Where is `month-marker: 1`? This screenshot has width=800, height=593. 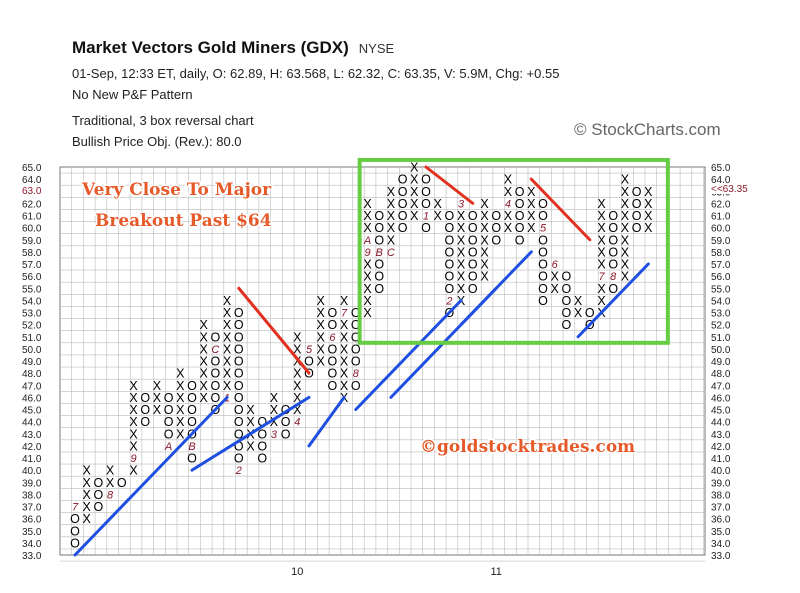
month-marker: 1 is located at coordinates (426, 217).